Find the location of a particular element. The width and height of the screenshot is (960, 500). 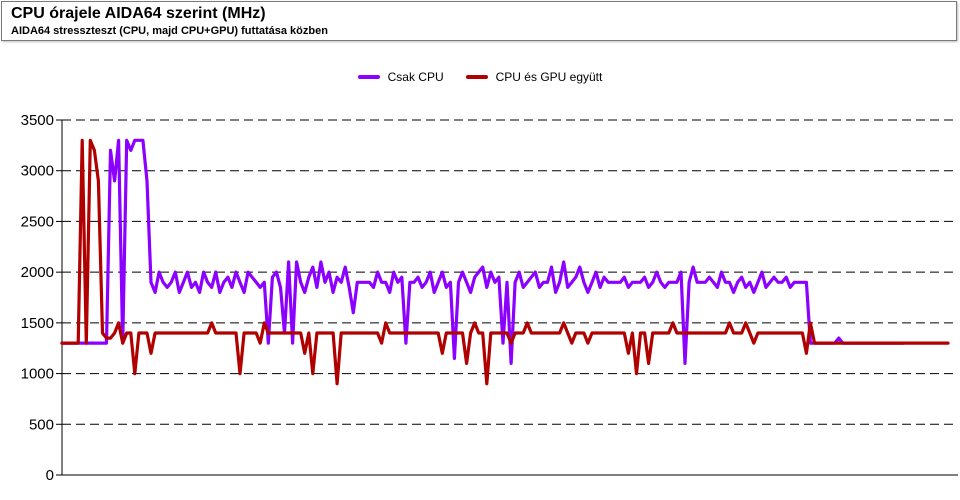

y-tick-label-3500: 3500 is located at coordinates (37, 120).